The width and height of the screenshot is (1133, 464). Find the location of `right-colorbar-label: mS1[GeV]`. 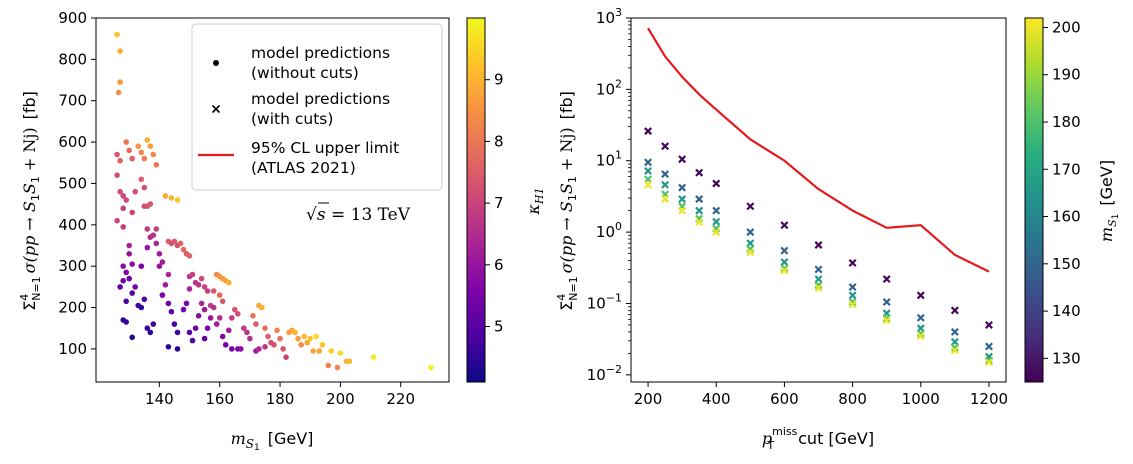

right-colorbar-label: mS1[GeV] is located at coordinates (1109, 201).